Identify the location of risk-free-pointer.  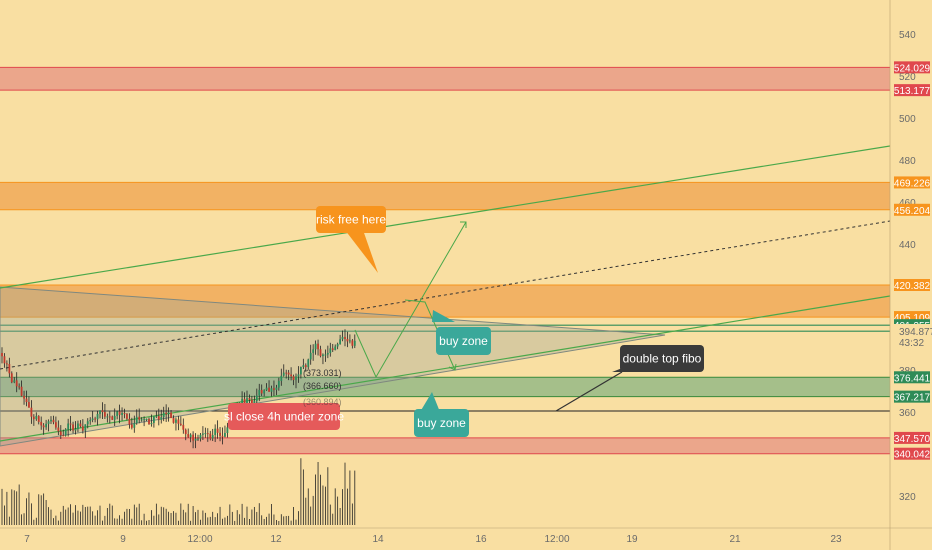
(361, 251).